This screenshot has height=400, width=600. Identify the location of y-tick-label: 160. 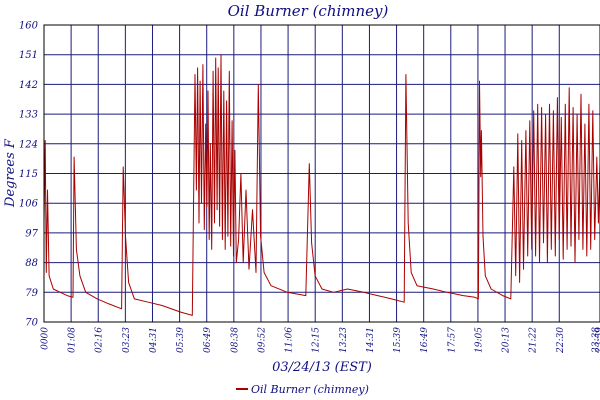
(29, 26).